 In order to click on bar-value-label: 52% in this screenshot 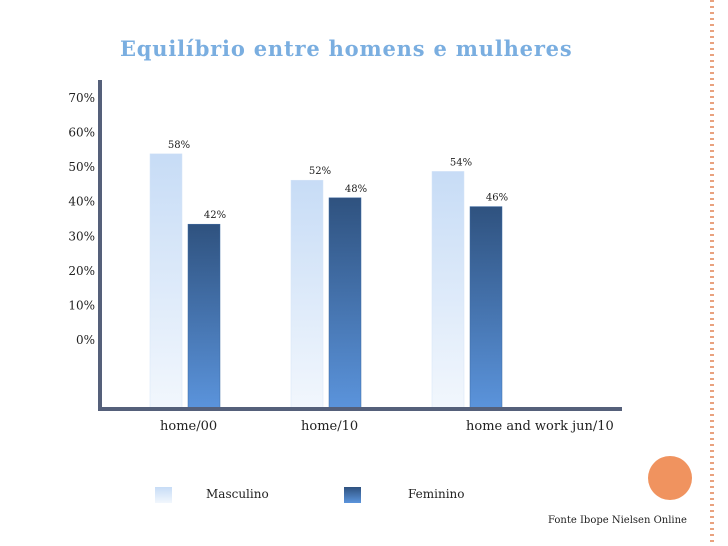, I will do `click(320, 171)`.